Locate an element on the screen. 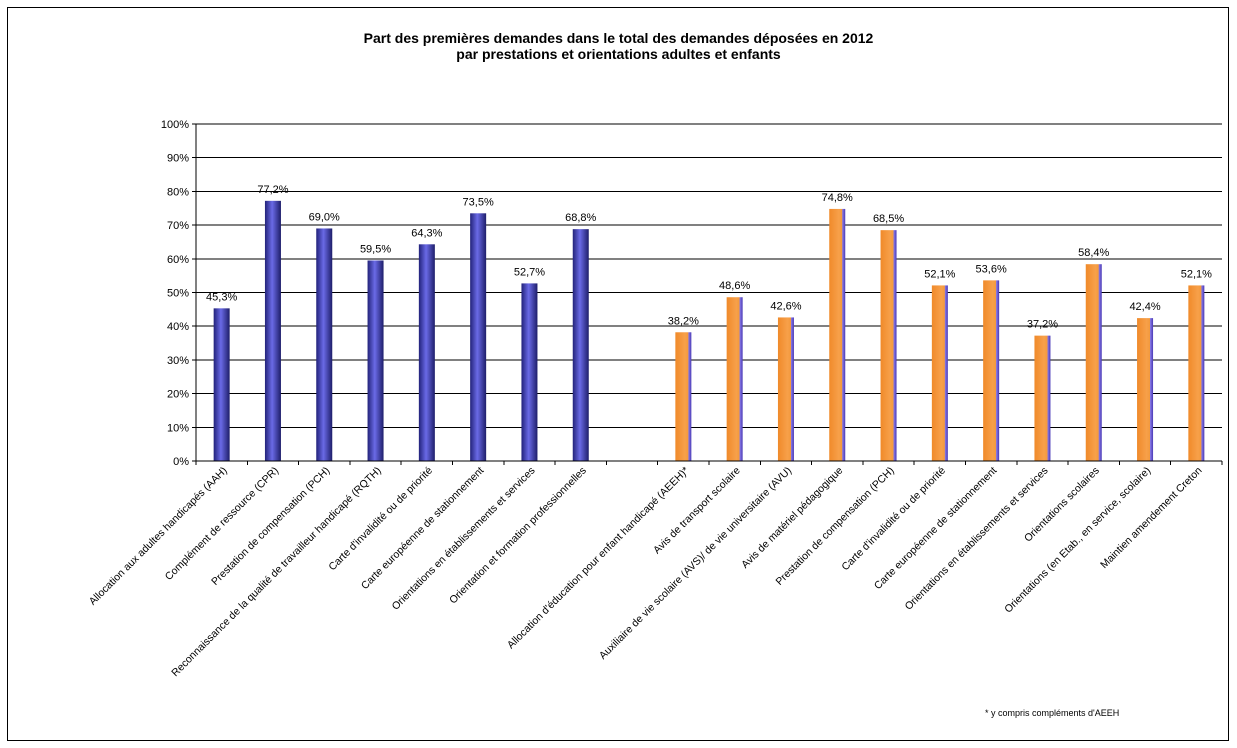 The height and width of the screenshot is (748, 1237). data-label: 37,2% is located at coordinates (1042, 325).